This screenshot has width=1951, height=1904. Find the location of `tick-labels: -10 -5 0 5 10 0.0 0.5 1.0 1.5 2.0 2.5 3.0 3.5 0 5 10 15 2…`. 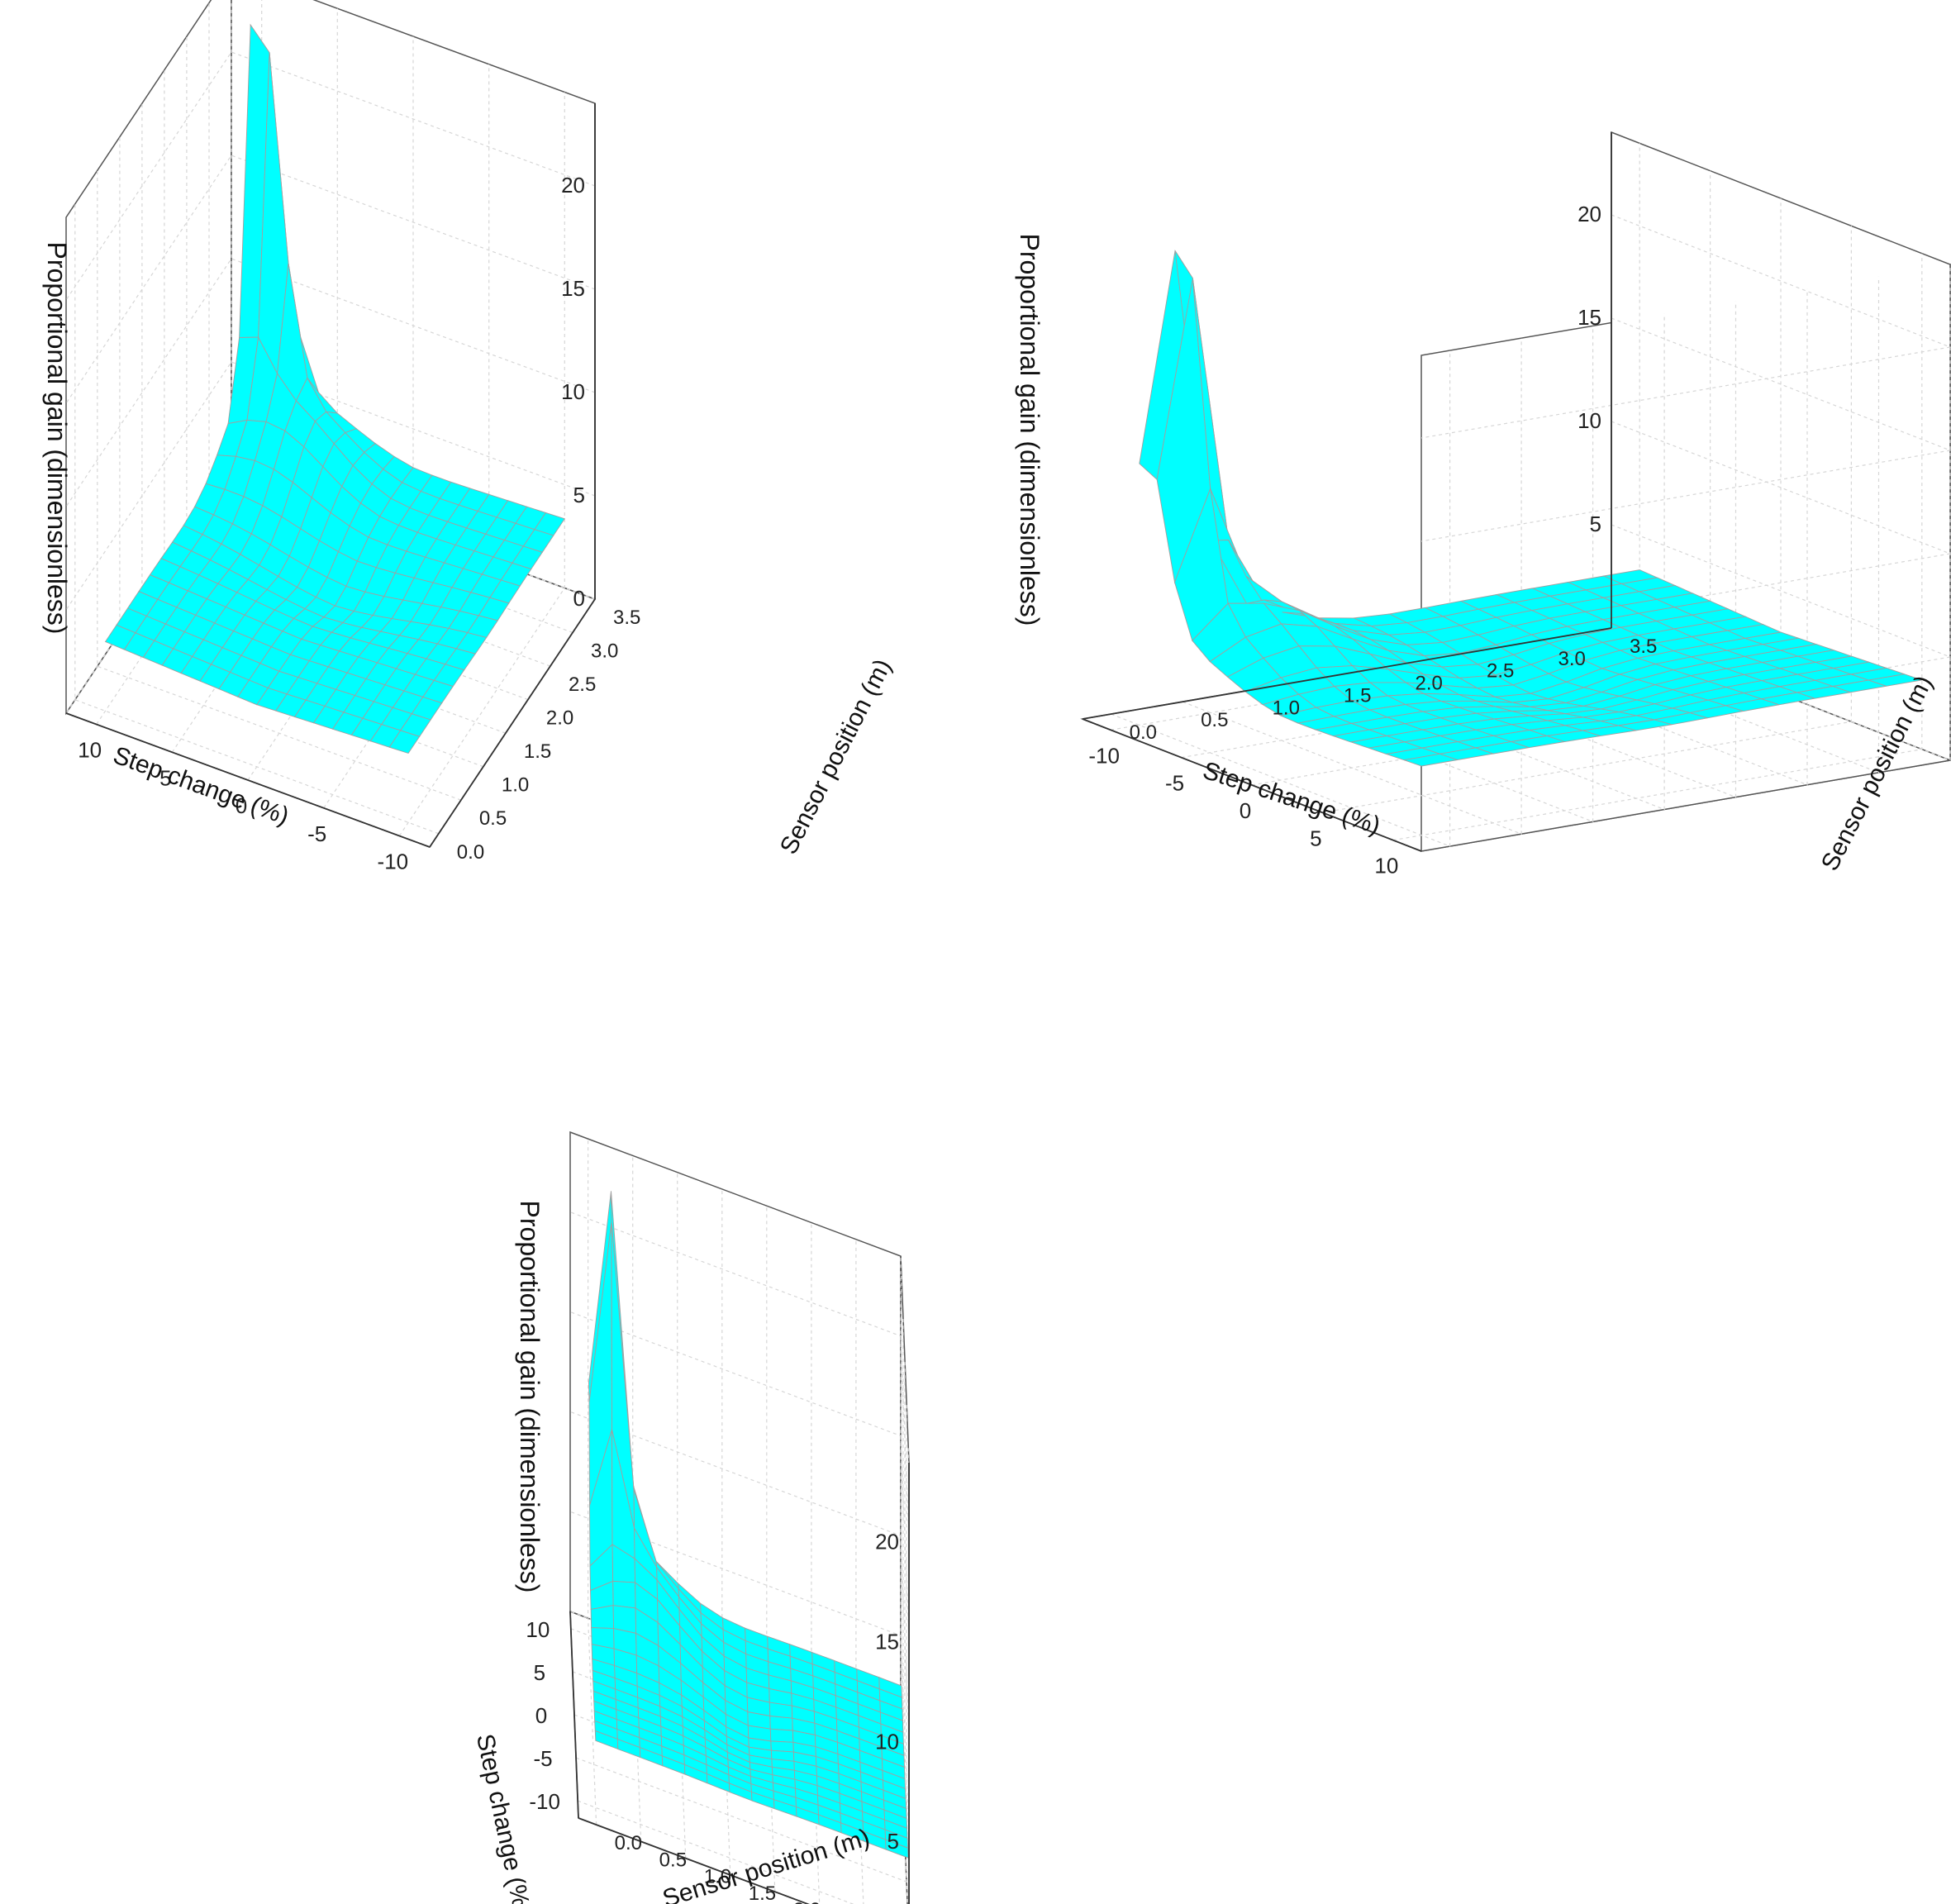

tick-labels: -10 -5 0 5 10 0.0 0.5 1.0 1.5 2.0 2.5 3.0 3.5 0 5 10 15 2… is located at coordinates (359, 523).